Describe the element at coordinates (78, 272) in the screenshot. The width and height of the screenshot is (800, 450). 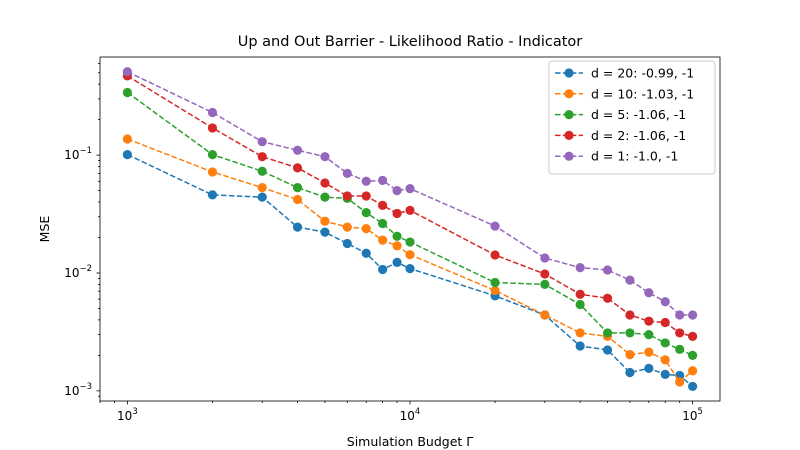
I see `y-tick-label: 10⁻²` at that location.